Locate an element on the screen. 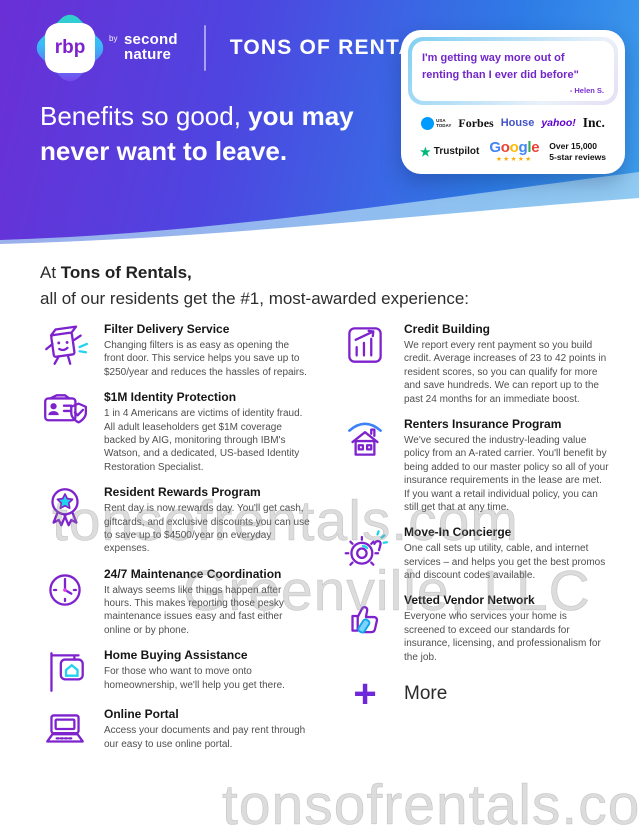 Image resolution: width=639 pixels, height=838 pixels. concierge-dial-icon is located at coordinates (365, 548).